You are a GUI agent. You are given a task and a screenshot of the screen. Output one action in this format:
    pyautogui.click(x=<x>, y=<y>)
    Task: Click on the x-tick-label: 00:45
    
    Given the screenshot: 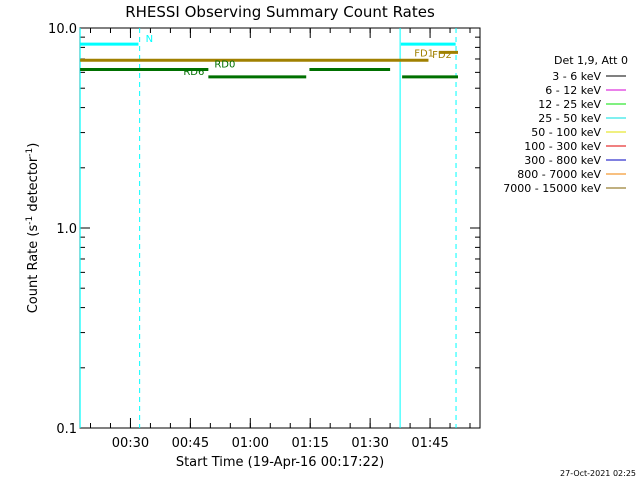 What is the action you would take?
    pyautogui.click(x=190, y=443)
    